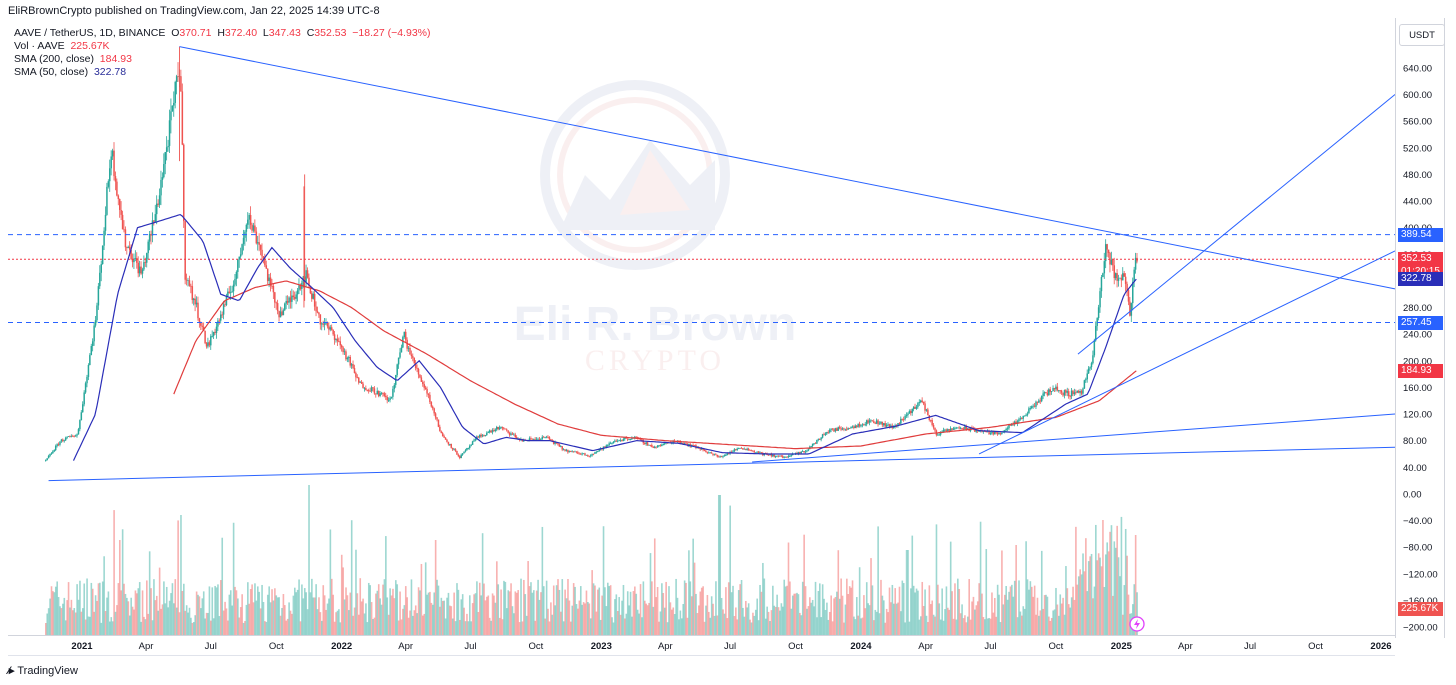  Describe the element at coordinates (62, 46) in the screenshot. I see `volume-legend: Vol · AAVE 225.67K` at that location.